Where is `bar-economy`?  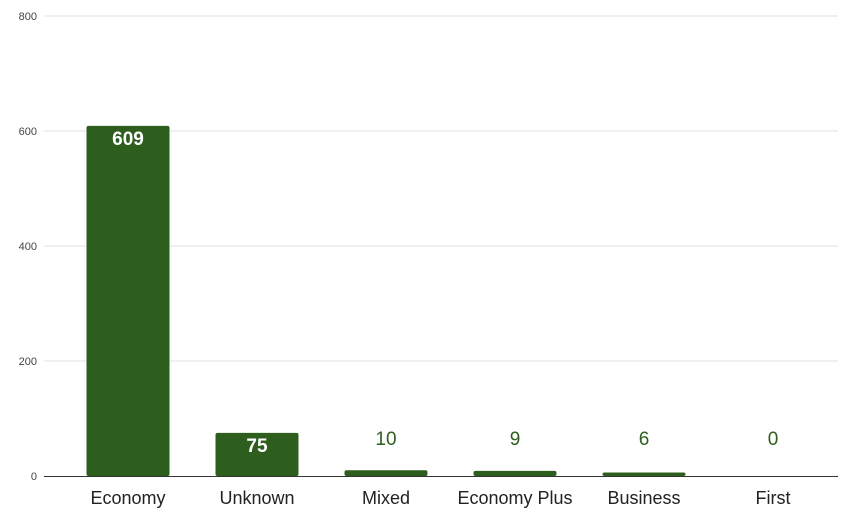 bar-economy is located at coordinates (128, 300).